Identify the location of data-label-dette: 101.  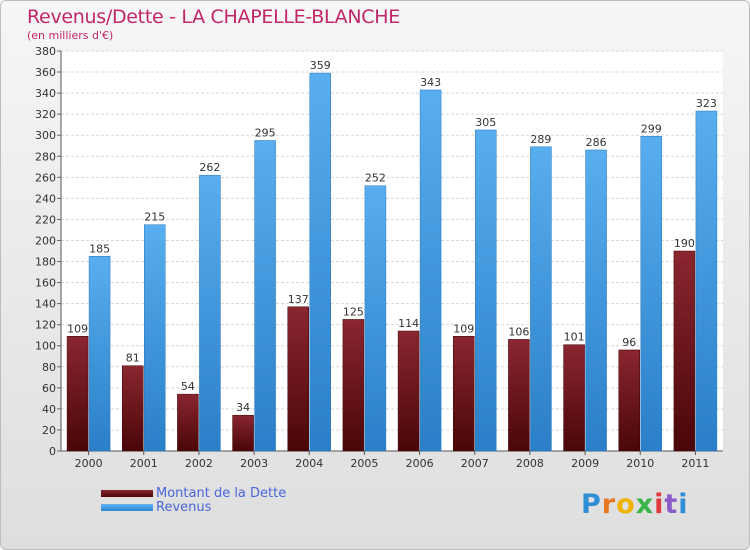
(574, 337).